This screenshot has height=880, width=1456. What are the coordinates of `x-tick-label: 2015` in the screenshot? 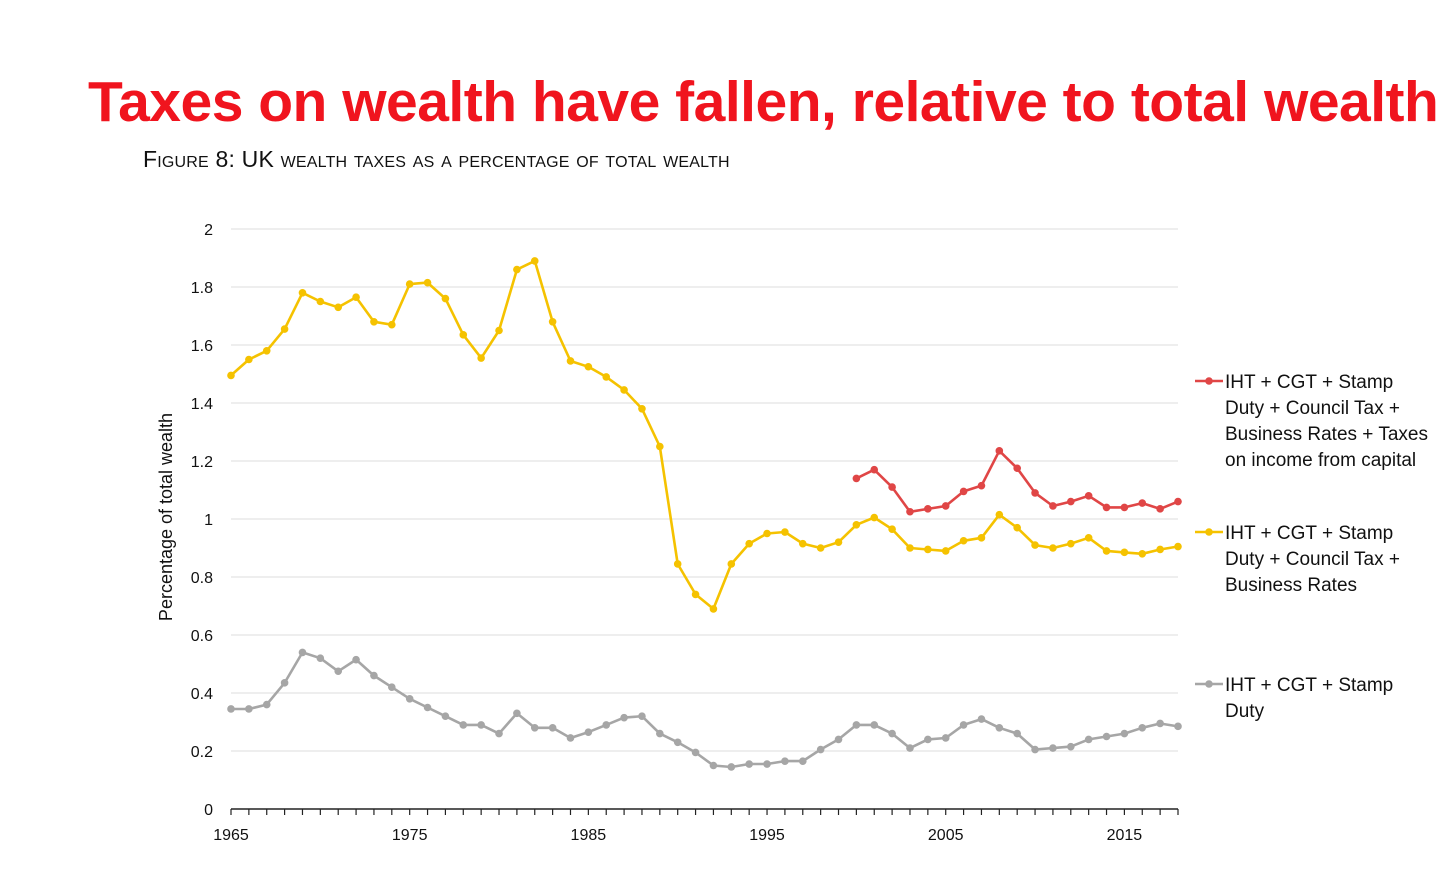 It's located at (1125, 835).